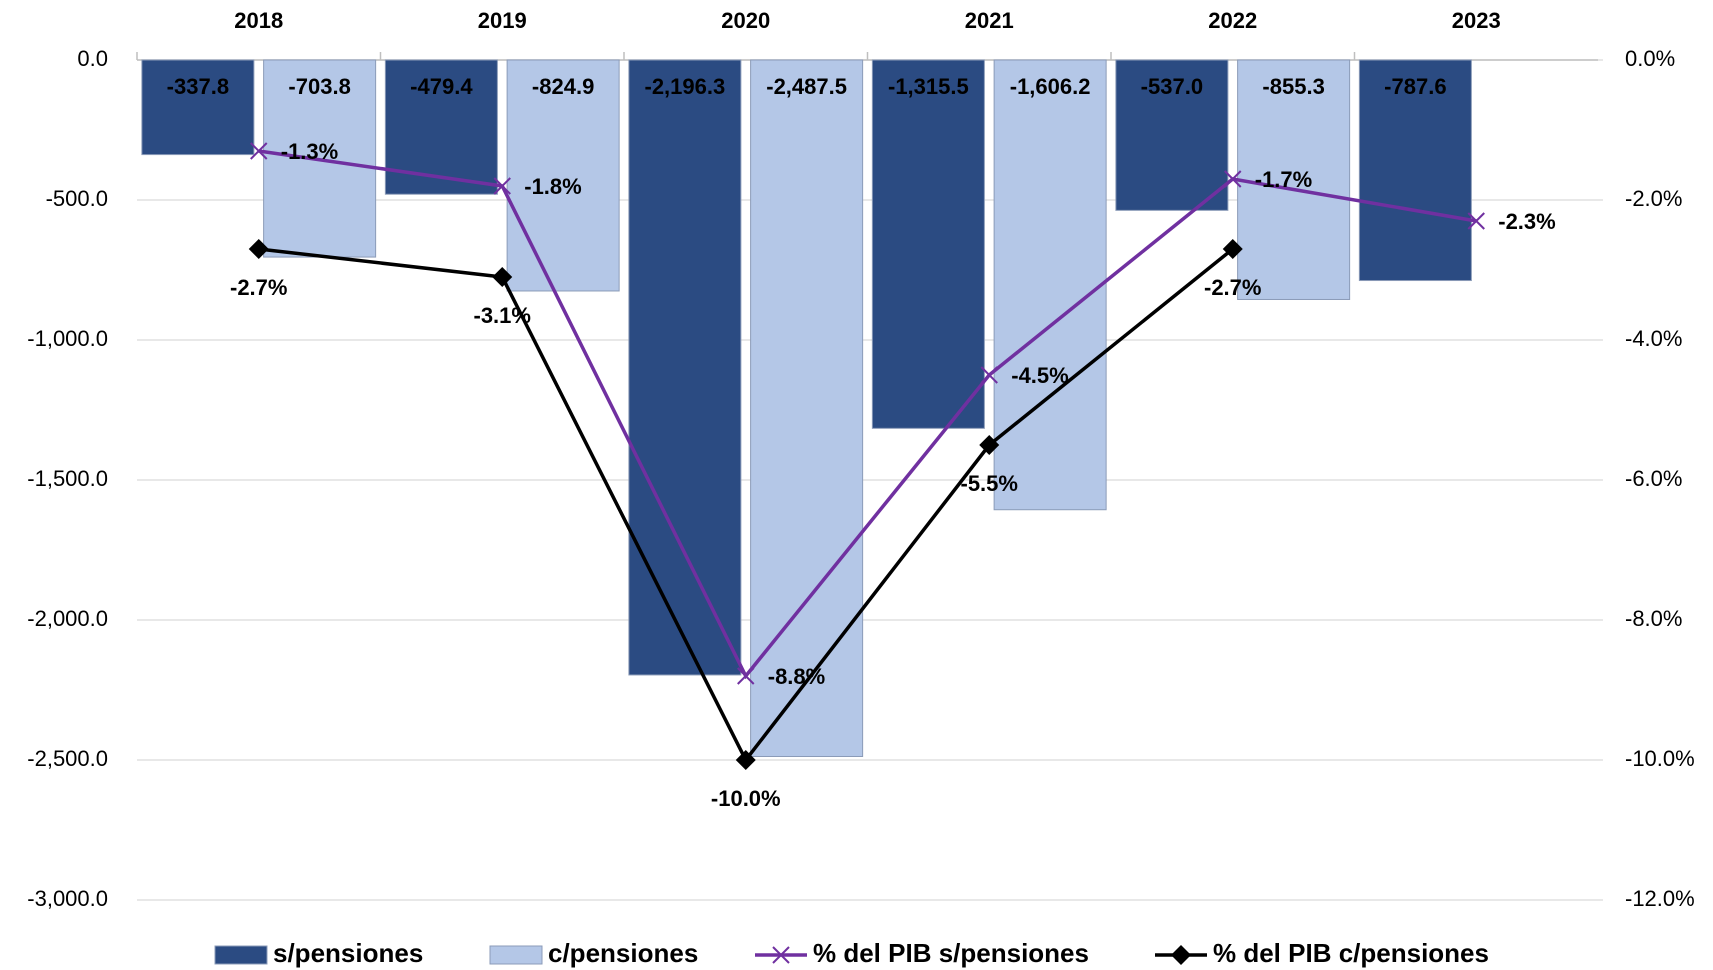 This screenshot has height=970, width=1713. I want to click on x-tick-label: 2023, so click(1476, 20).